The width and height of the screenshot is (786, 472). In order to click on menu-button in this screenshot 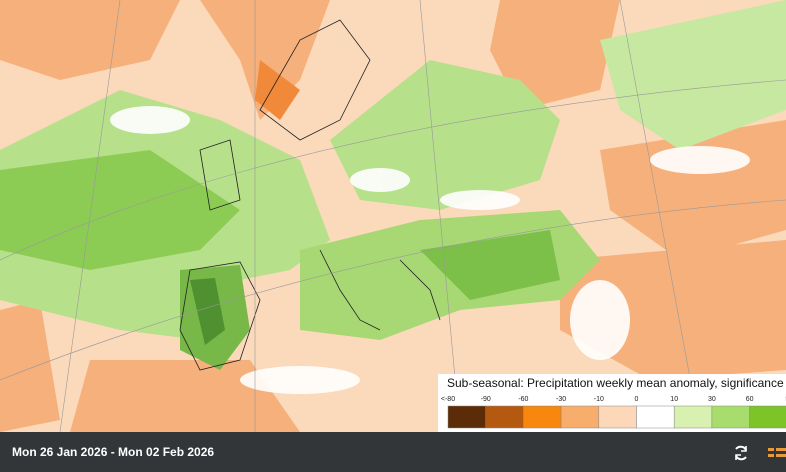, I will do `click(777, 453)`.